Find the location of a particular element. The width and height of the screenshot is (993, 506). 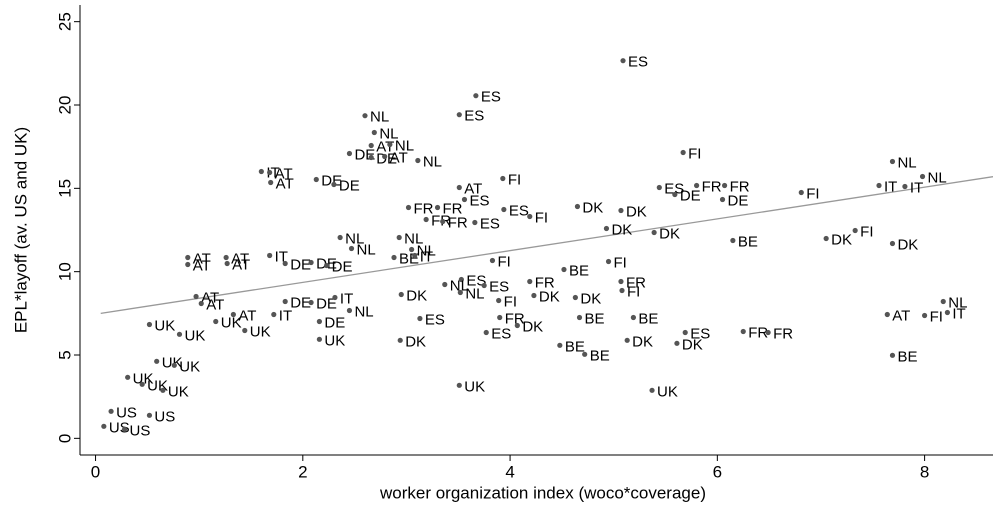

y-tick-label: 5 is located at coordinates (64, 354).